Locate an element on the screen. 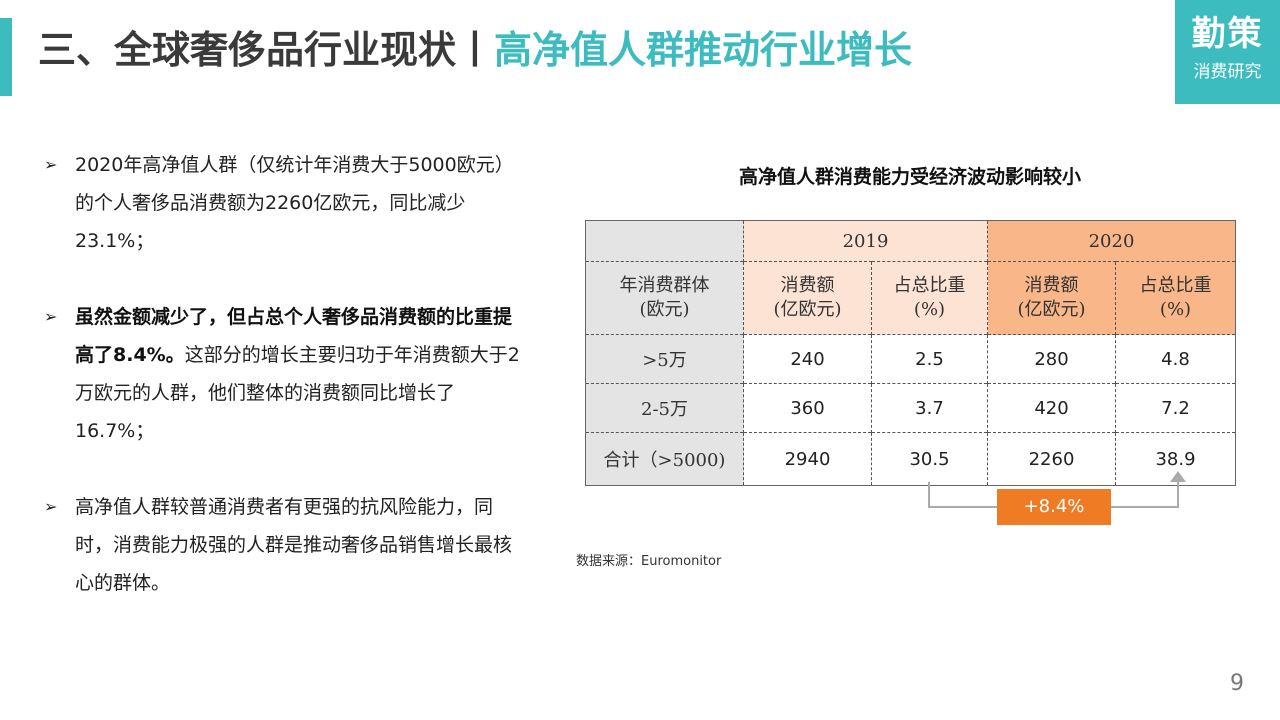 The width and height of the screenshot is (1280, 720). header-accent-bar is located at coordinates (6, 57).